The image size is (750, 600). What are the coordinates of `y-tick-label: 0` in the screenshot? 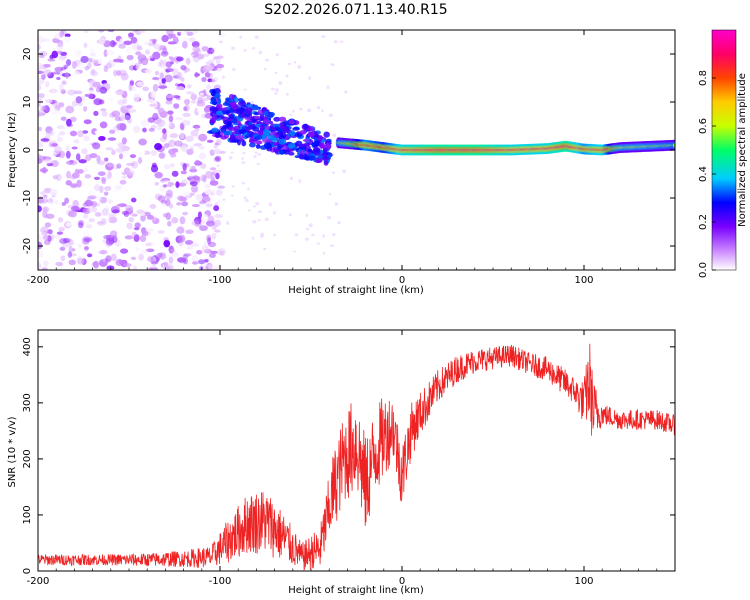 It's located at (27, 571).